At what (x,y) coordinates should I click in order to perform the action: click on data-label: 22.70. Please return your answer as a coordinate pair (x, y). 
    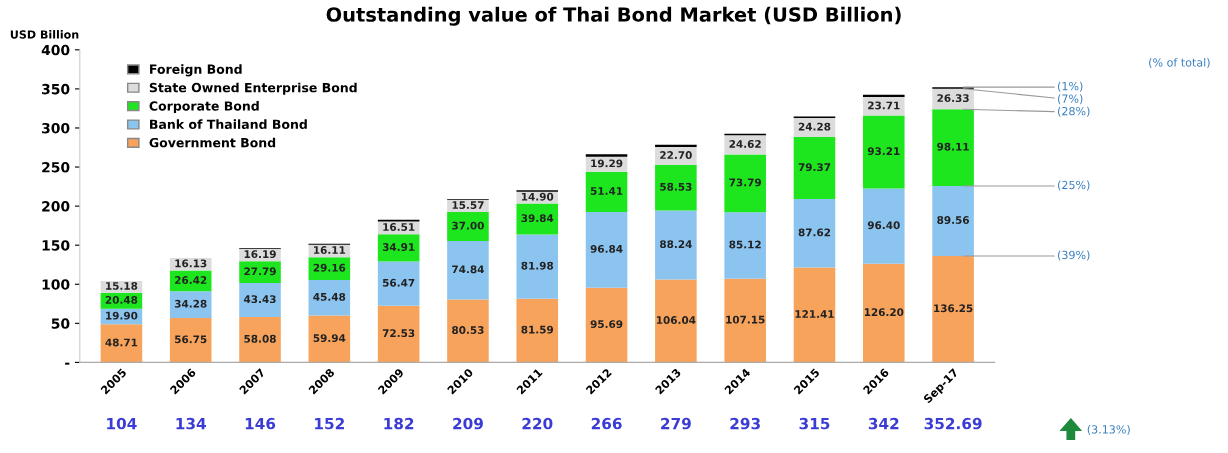
    Looking at the image, I should click on (676, 155).